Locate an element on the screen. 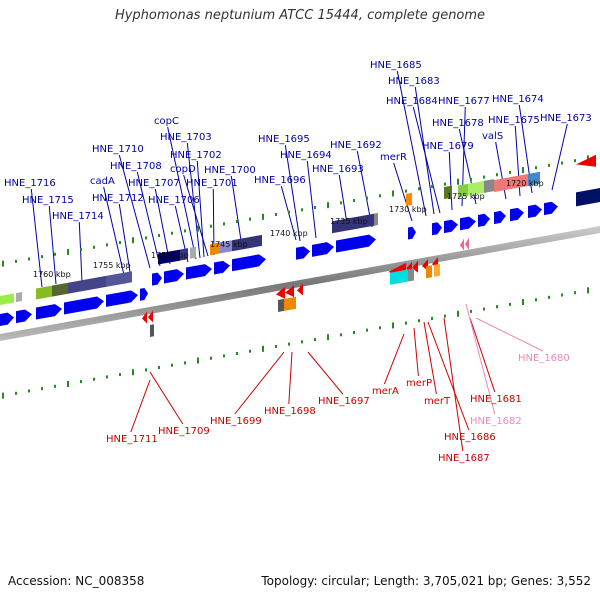 Image resolution: width=600 pixels, height=600 pixels. gene-label-hne_1700: HNE_1700 is located at coordinates (230, 170).